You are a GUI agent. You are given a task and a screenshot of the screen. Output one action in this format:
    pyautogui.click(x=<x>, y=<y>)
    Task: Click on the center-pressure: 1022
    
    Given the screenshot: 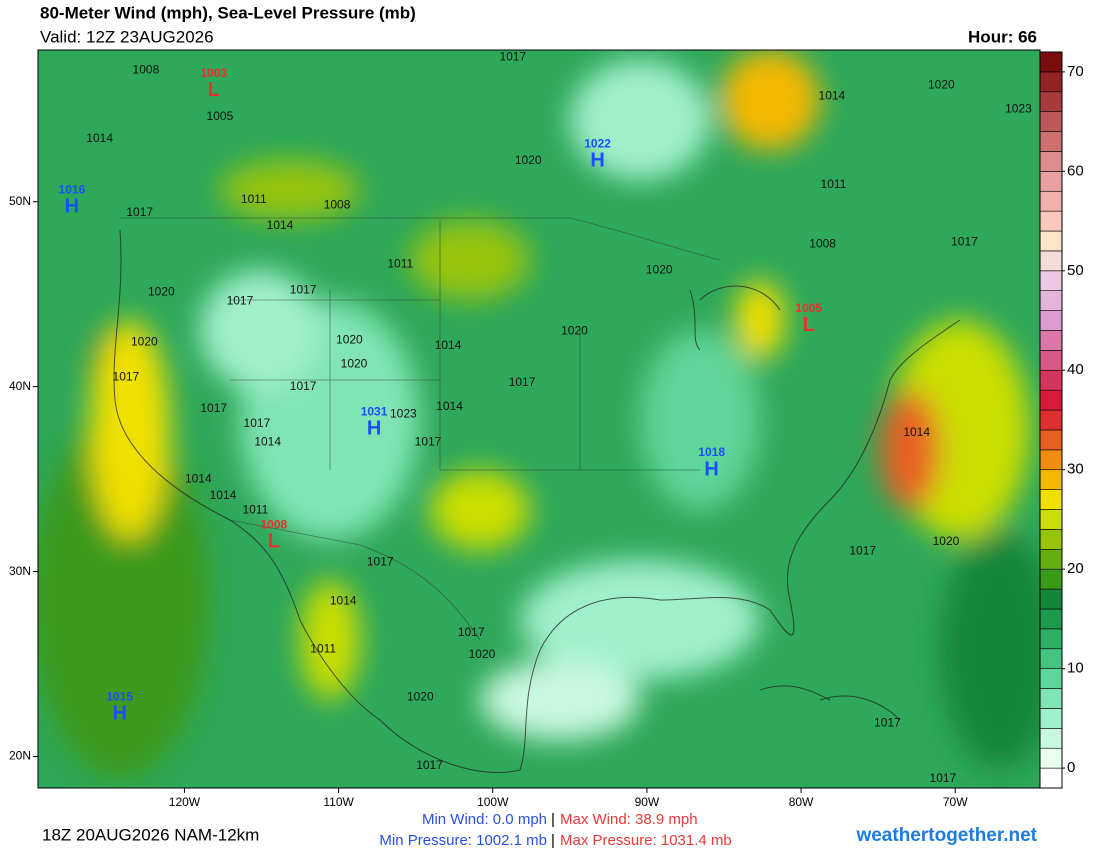 What is the action you would take?
    pyautogui.click(x=597, y=143)
    